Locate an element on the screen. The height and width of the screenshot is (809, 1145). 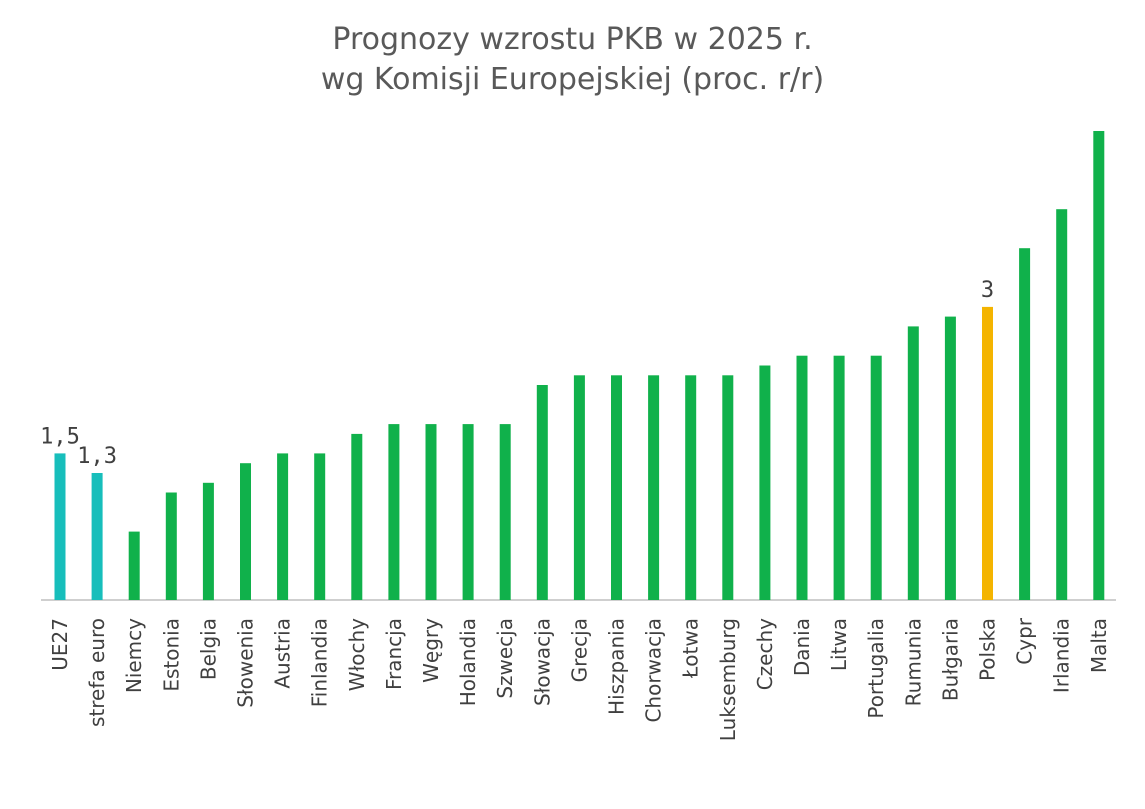
category-label-25: Polska is located at coordinates (988, 649).